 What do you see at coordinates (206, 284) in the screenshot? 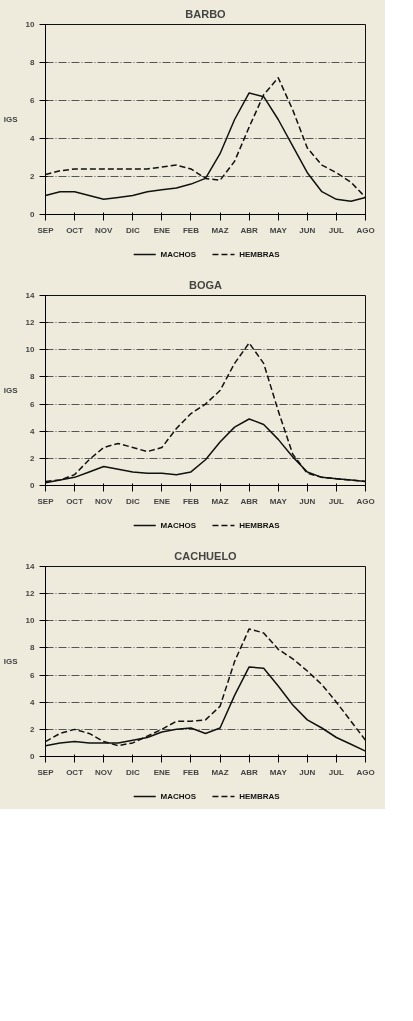
I see `chart-title: BOGA` at bounding box center [206, 284].